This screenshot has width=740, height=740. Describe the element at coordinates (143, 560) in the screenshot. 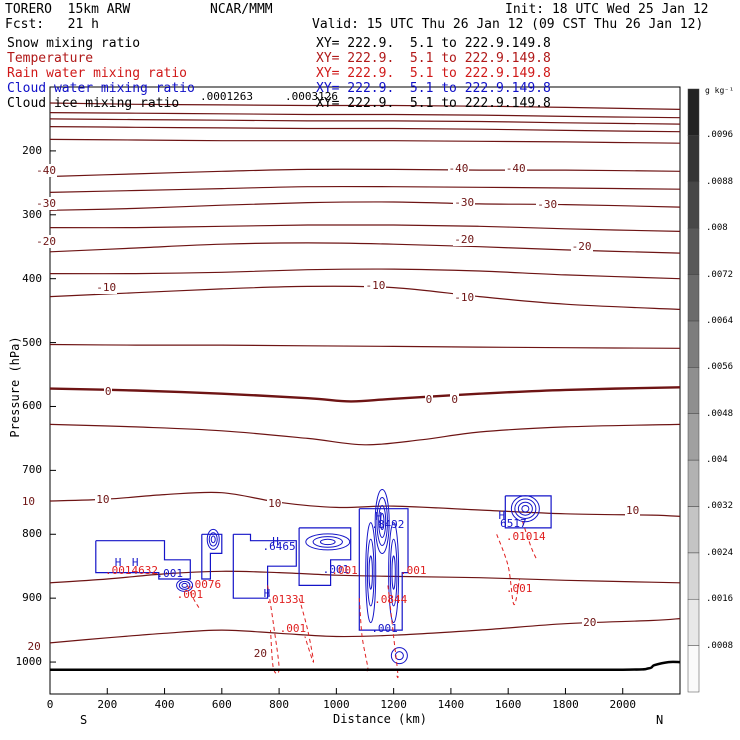

I see `cloud-water-contour` at that location.